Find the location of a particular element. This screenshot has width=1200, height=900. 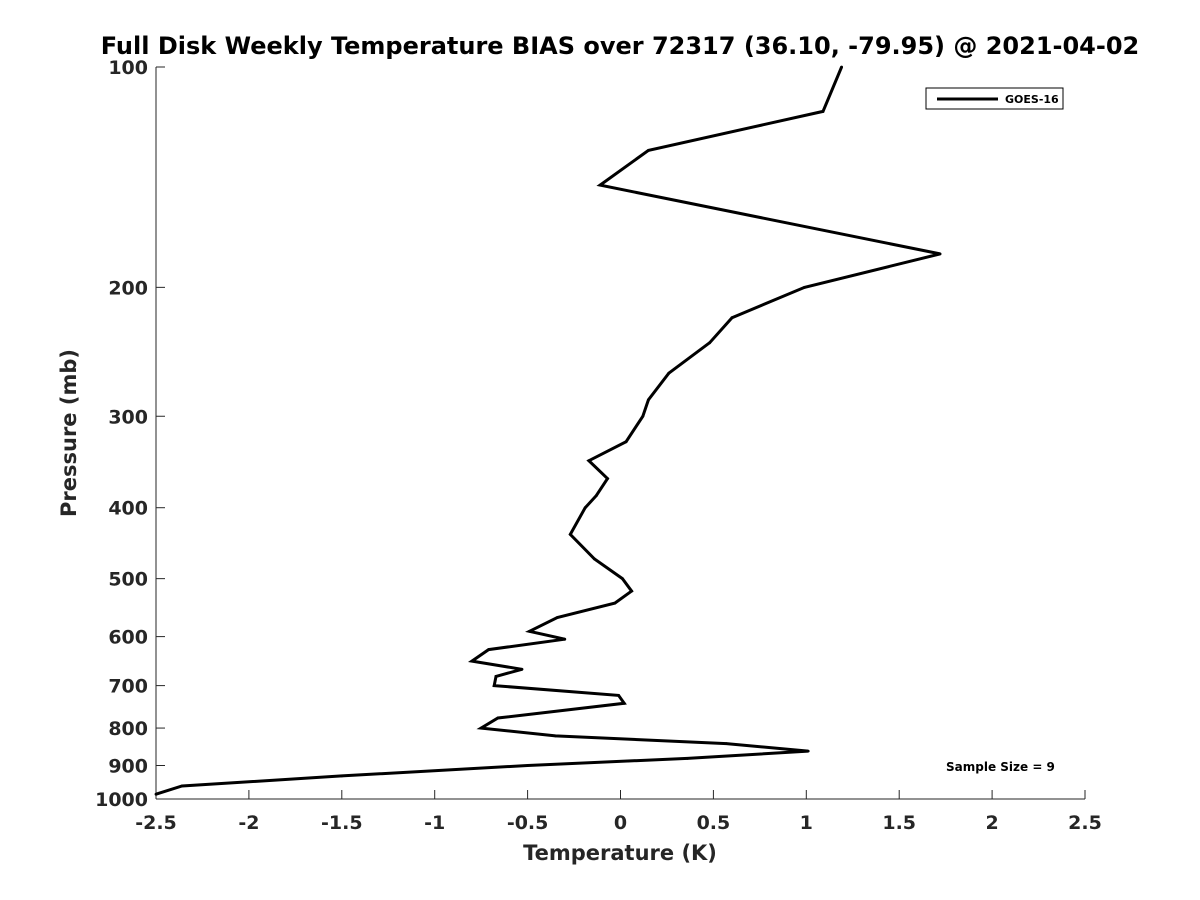

x-tick-label: -1 is located at coordinates (434, 823).